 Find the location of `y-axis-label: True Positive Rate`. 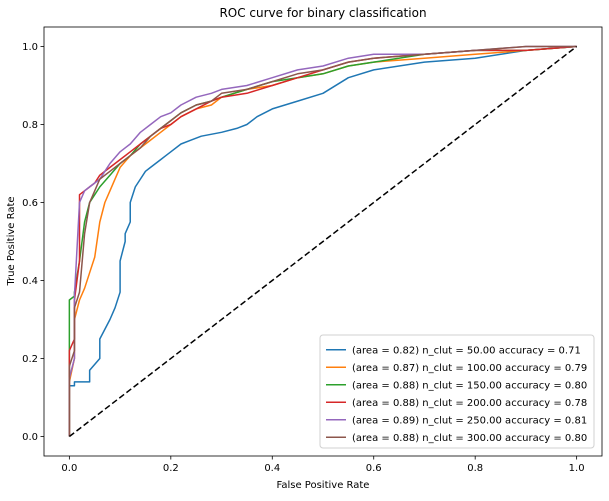

y-axis-label: True Positive Rate is located at coordinates (11, 241).